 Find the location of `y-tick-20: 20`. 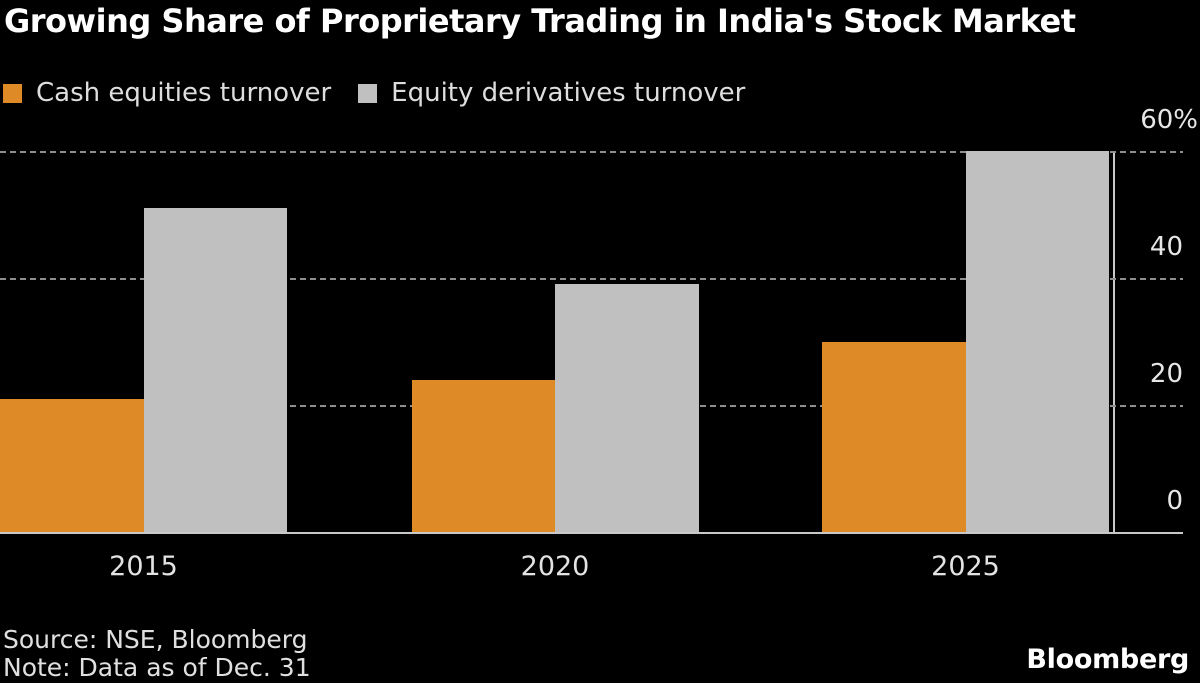

y-tick-20: 20 is located at coordinates (1166, 374).